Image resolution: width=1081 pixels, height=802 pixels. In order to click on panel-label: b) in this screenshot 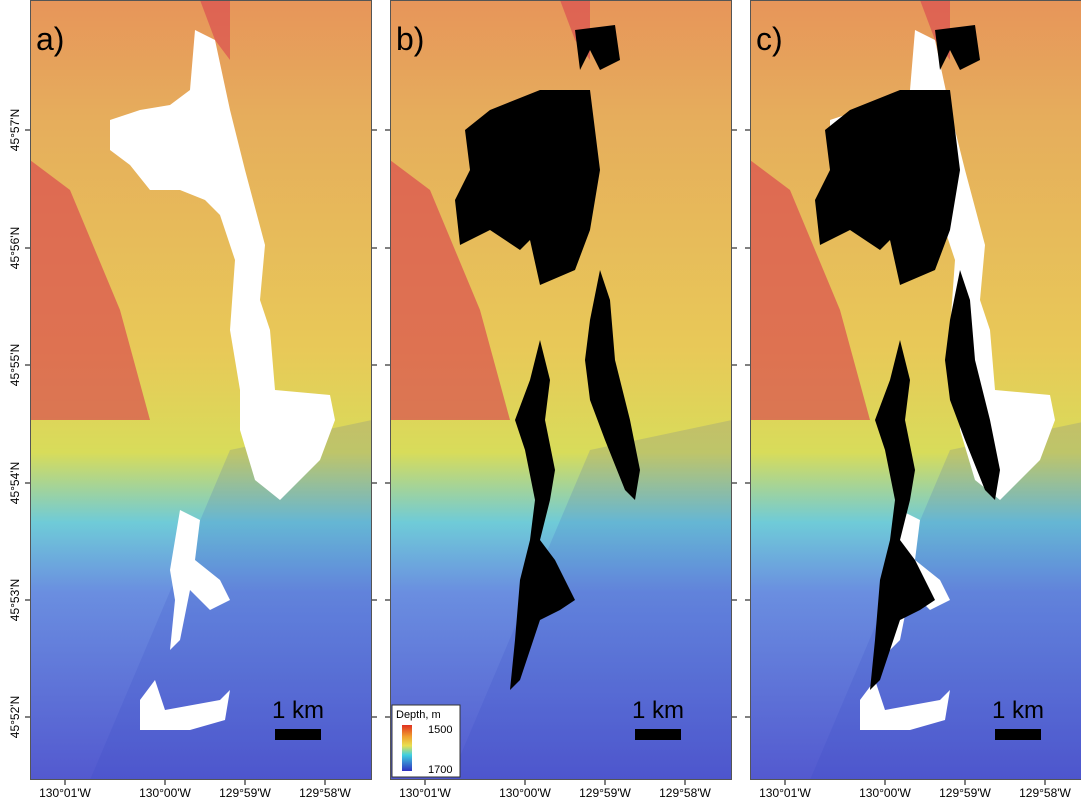, I will do `click(410, 39)`.